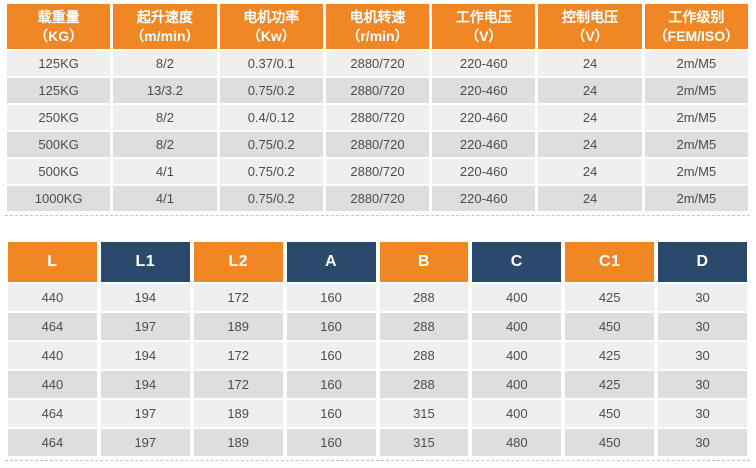 The height and width of the screenshot is (468, 756). What do you see at coordinates (145, 262) in the screenshot?
I see `dimension-header-cell: L1` at bounding box center [145, 262].